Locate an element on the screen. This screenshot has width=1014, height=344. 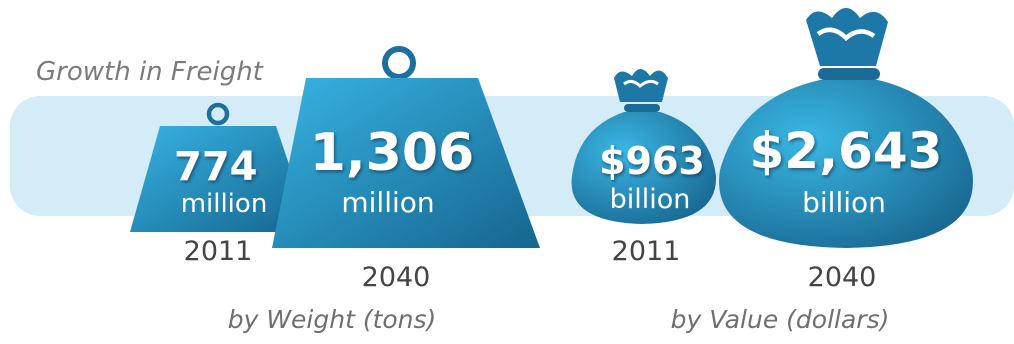
value-2040-unit: billion is located at coordinates (844, 202).